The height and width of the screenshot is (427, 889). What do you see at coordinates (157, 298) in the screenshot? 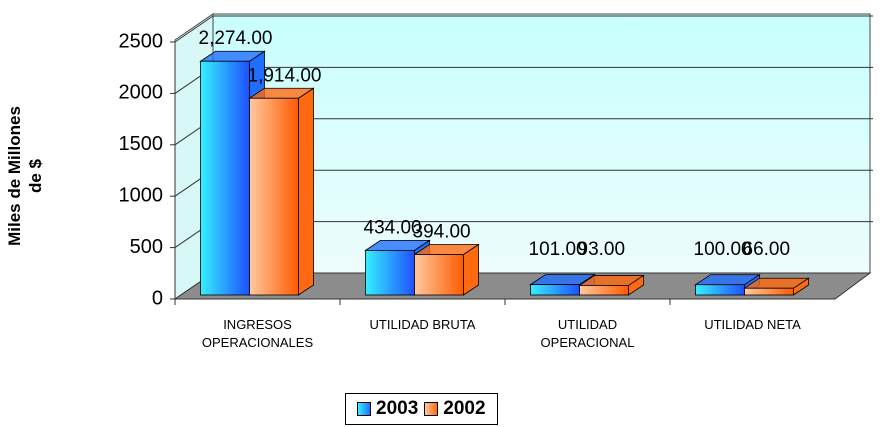
I see `y-tick-label: 0` at bounding box center [157, 298].